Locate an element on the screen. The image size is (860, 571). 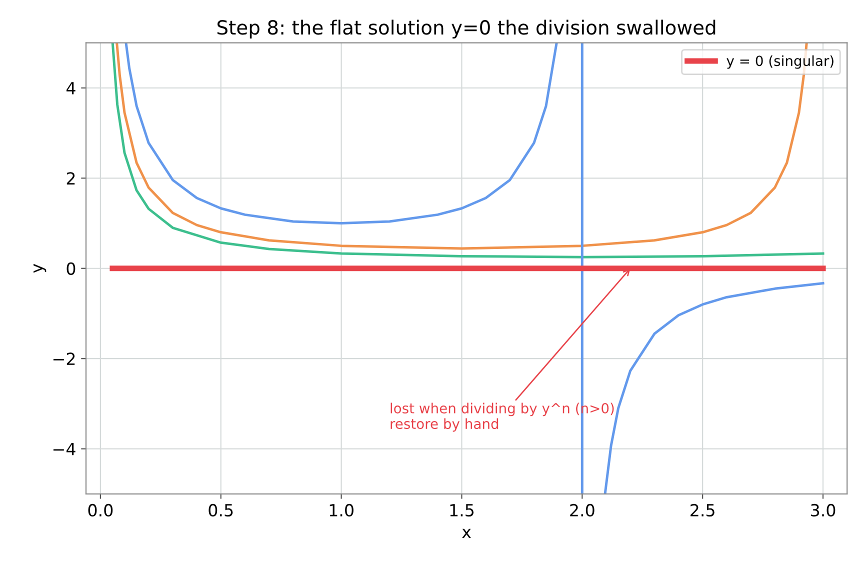
y-tick-label: 0 is located at coordinates (71, 268).